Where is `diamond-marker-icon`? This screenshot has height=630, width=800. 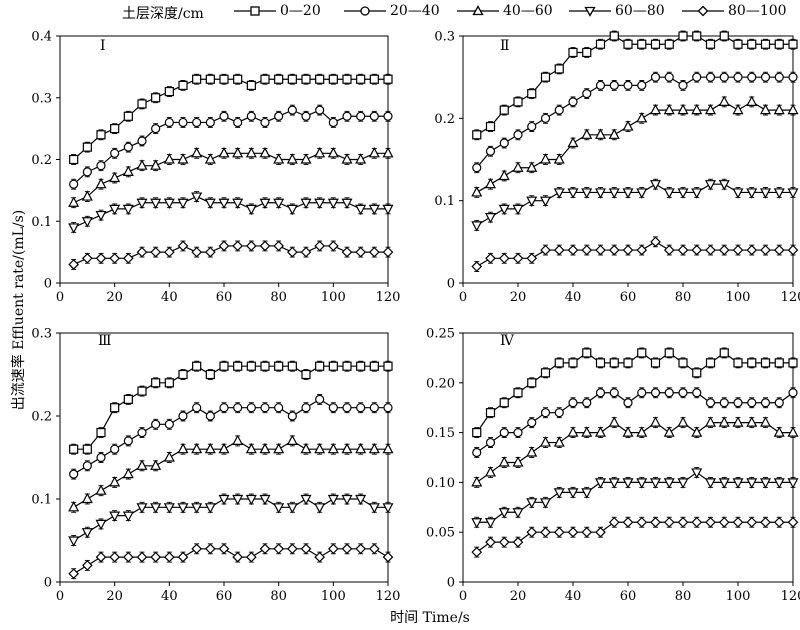
diamond-marker-icon is located at coordinates (703, 11).